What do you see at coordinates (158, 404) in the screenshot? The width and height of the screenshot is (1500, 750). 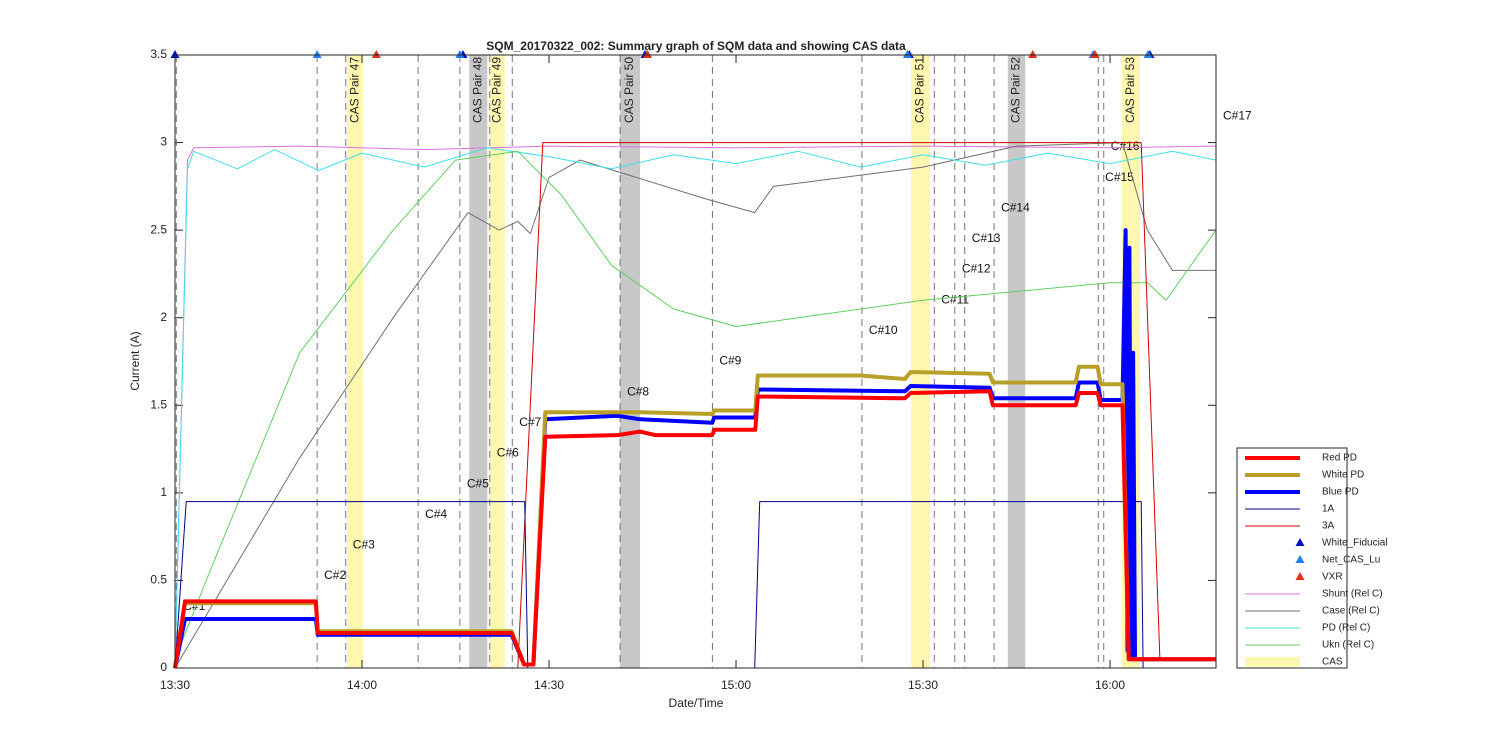 I see `y-tick-label: 1.5` at bounding box center [158, 404].